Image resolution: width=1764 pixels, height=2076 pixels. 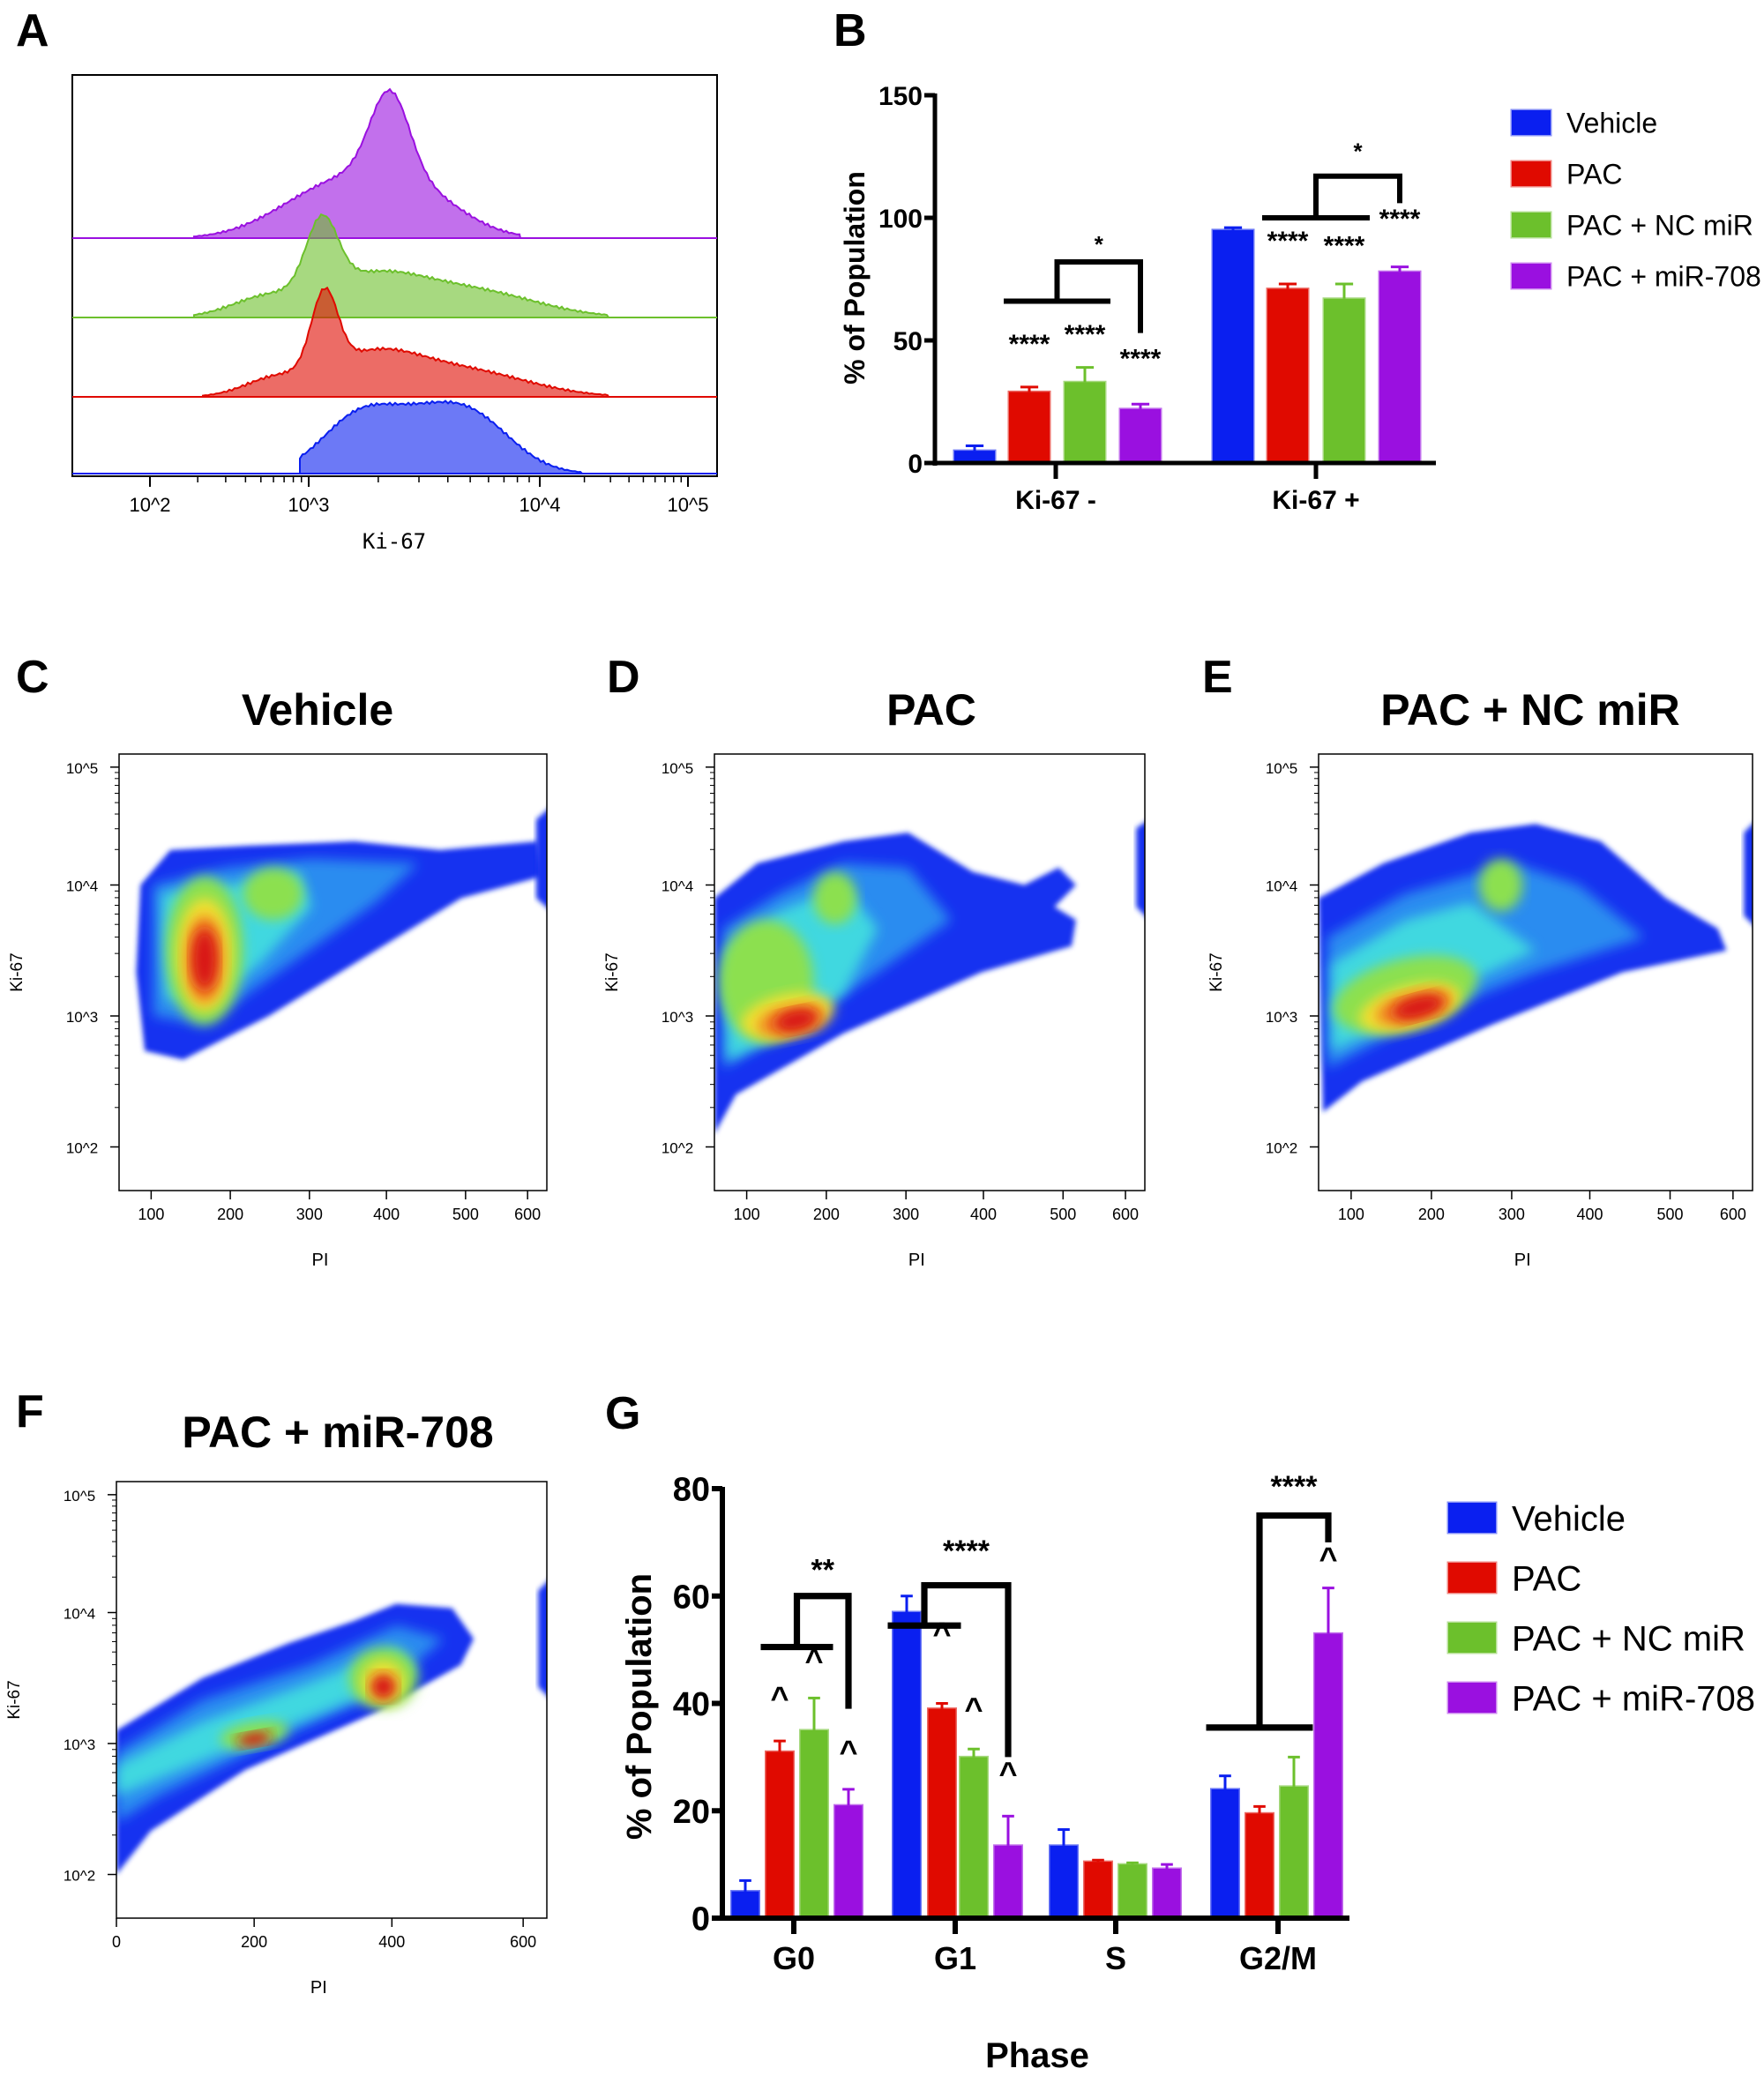 What do you see at coordinates (1594, 174) in the screenshot?
I see `legend-label: PAC` at bounding box center [1594, 174].